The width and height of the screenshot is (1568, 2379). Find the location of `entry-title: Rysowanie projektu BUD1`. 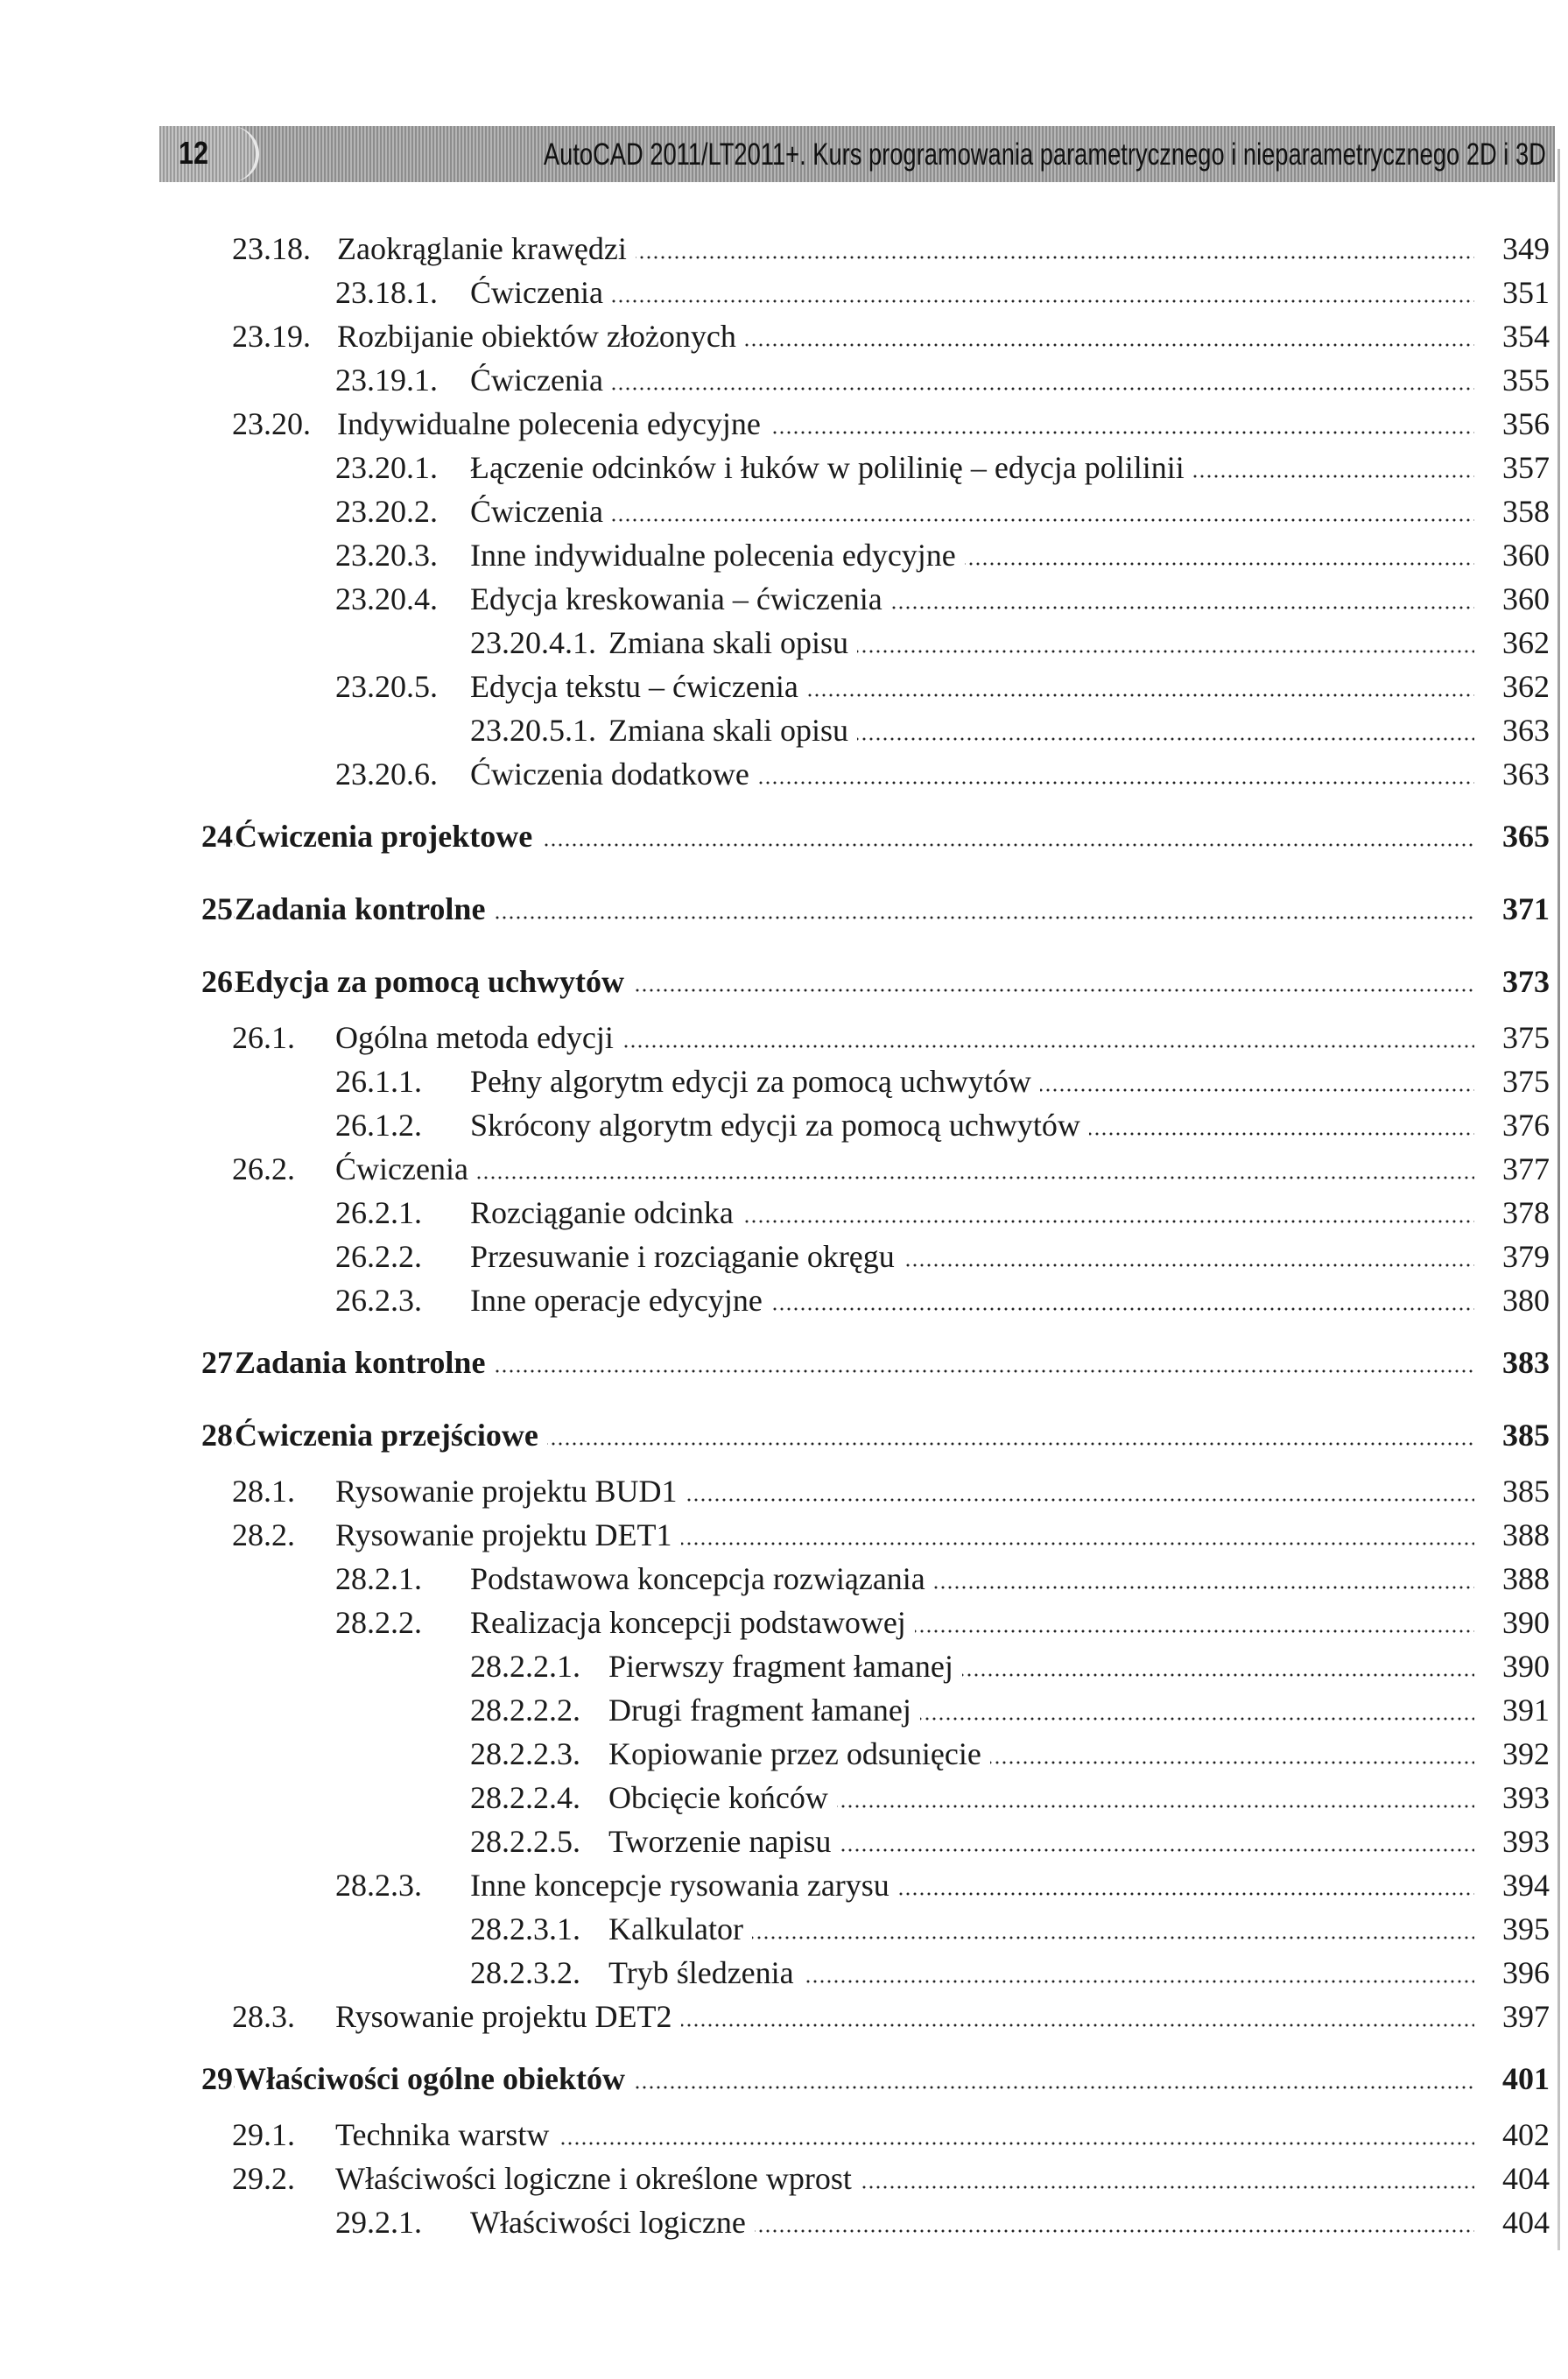

entry-title: Rysowanie projektu BUD1 is located at coordinates (511, 1491).